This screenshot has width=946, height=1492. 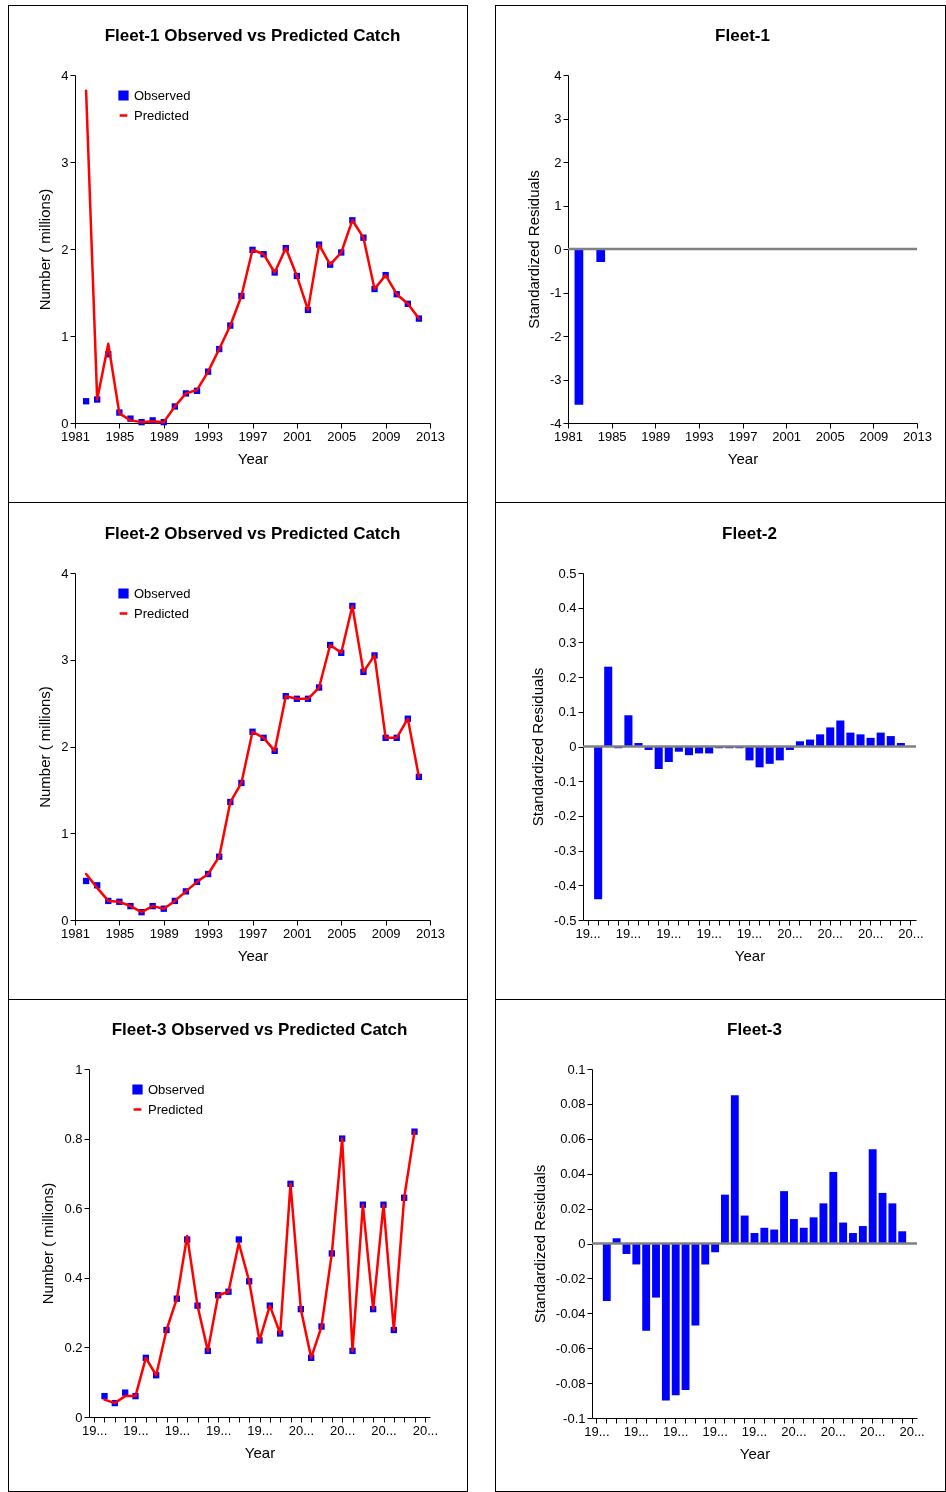 I want to click on y-tick-label: -1, so click(x=555, y=292).